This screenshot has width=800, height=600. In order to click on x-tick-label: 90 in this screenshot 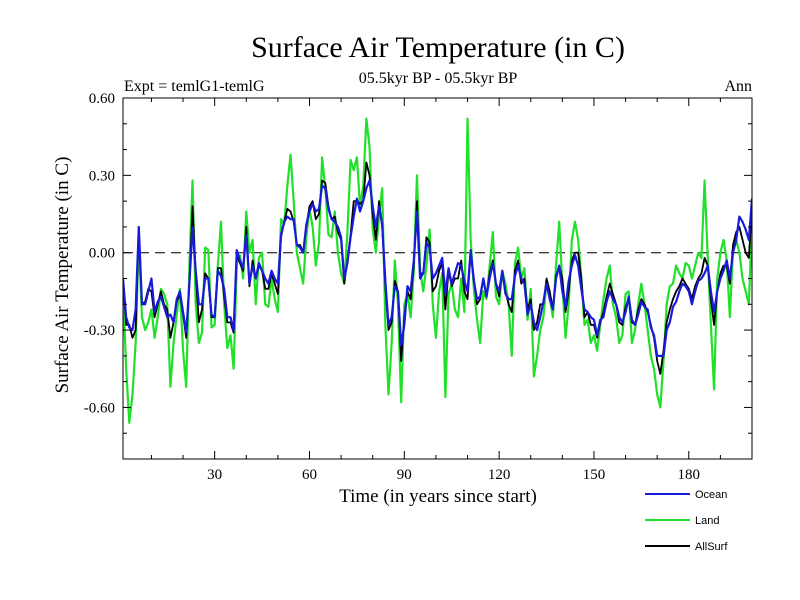, I will do `click(404, 475)`.